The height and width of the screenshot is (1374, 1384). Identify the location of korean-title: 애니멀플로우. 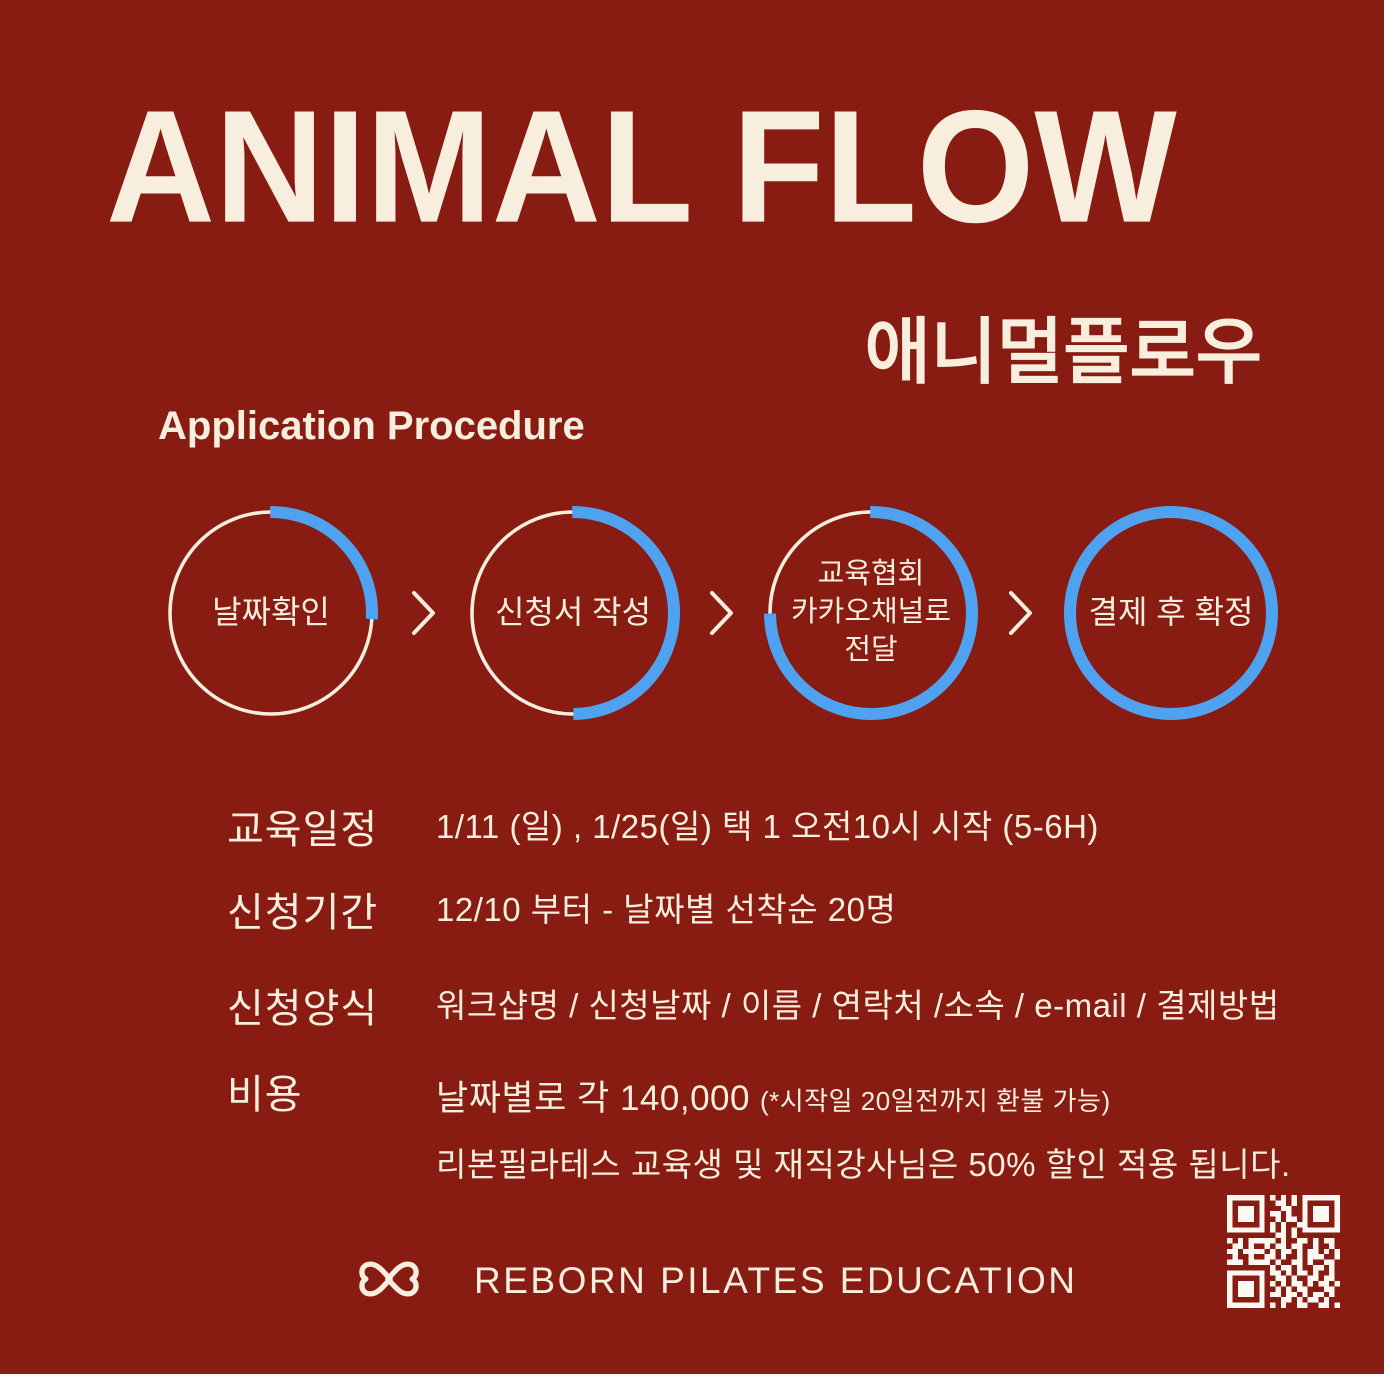
(1063, 353).